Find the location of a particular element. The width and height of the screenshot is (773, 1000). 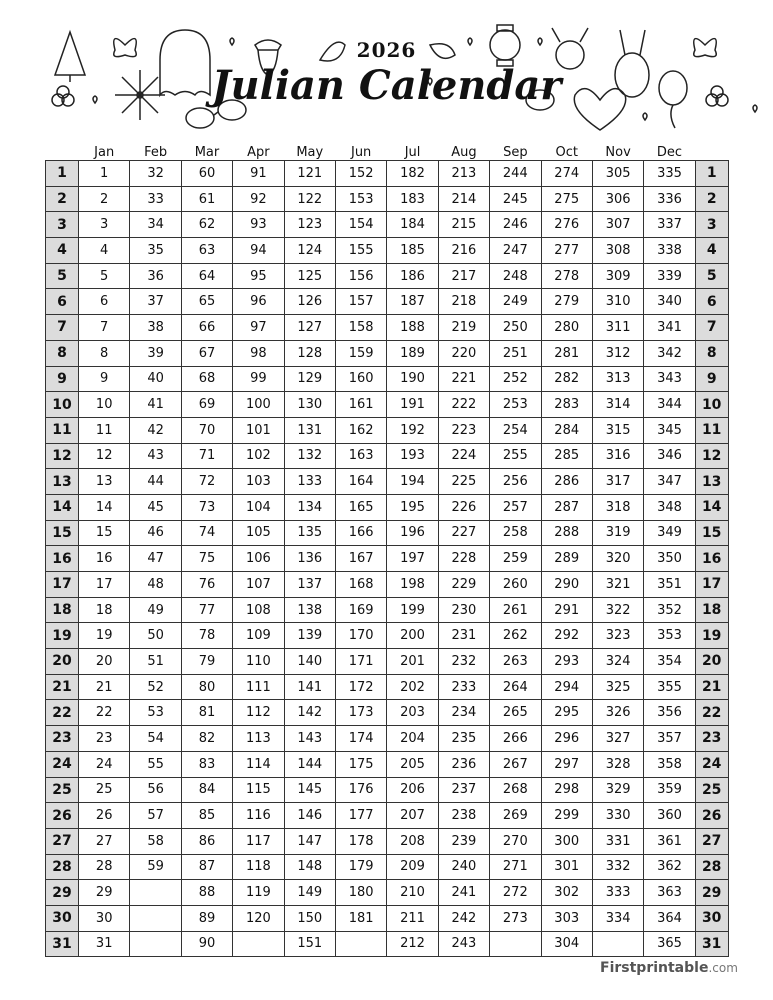

julian-day-cell: 136 is located at coordinates (309, 558).